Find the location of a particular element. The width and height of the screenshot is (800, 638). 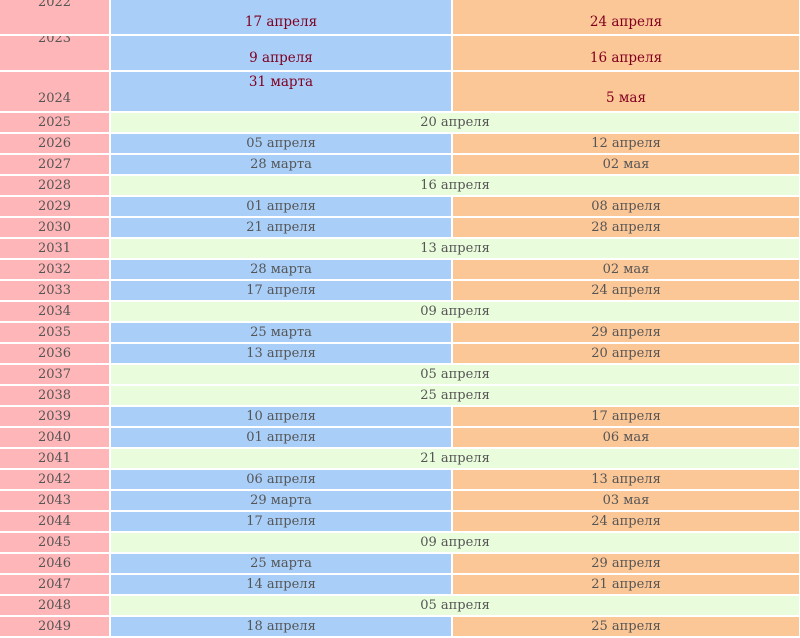

western-easter-cell: 10 апреля is located at coordinates (281, 417).